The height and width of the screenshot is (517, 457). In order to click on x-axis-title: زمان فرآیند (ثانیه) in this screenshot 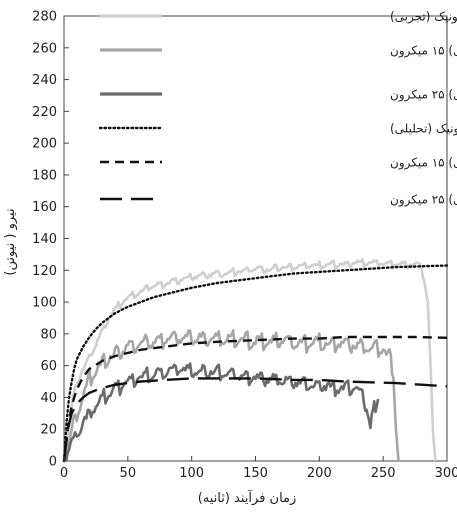, I will do `click(247, 497)`.